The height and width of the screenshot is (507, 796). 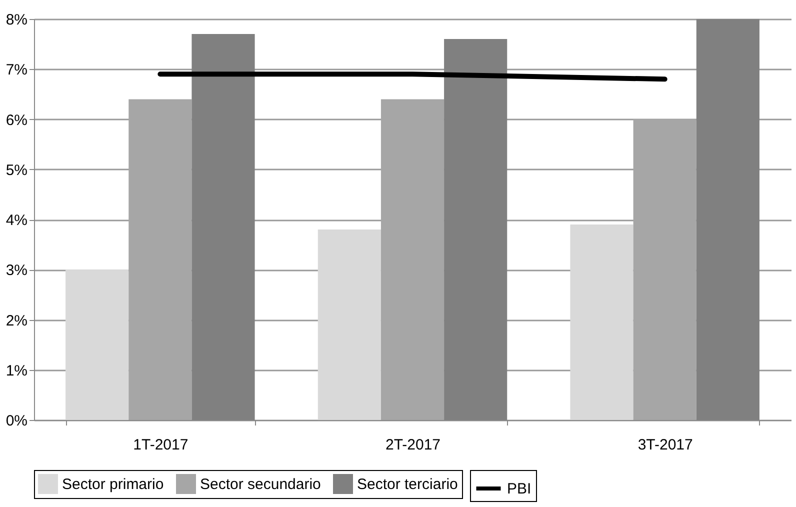 I want to click on y-tick-label: 7%, so click(x=17, y=70).